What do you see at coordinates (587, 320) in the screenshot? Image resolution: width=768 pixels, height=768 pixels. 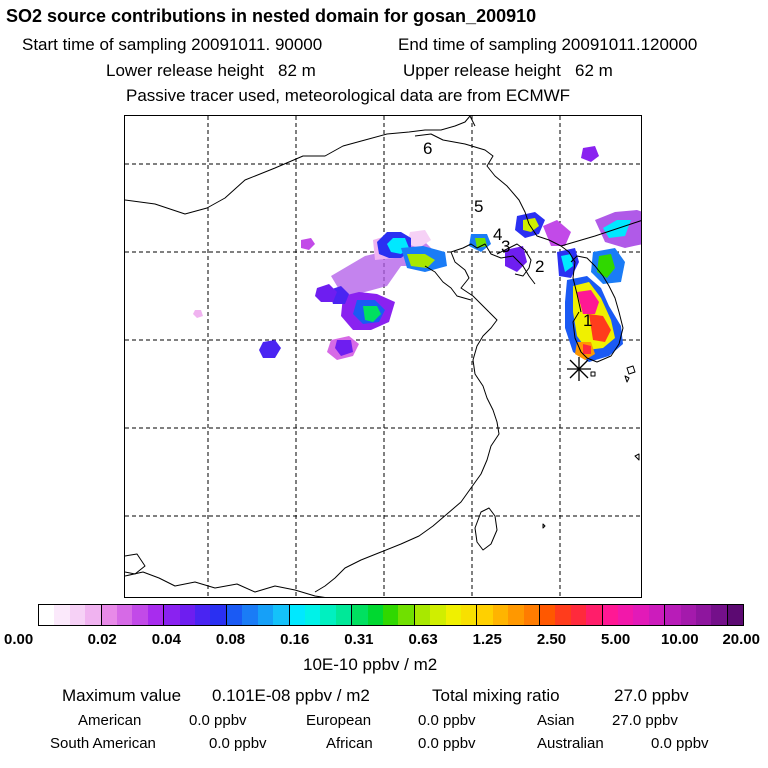 I see `source-label-1: 1` at bounding box center [587, 320].